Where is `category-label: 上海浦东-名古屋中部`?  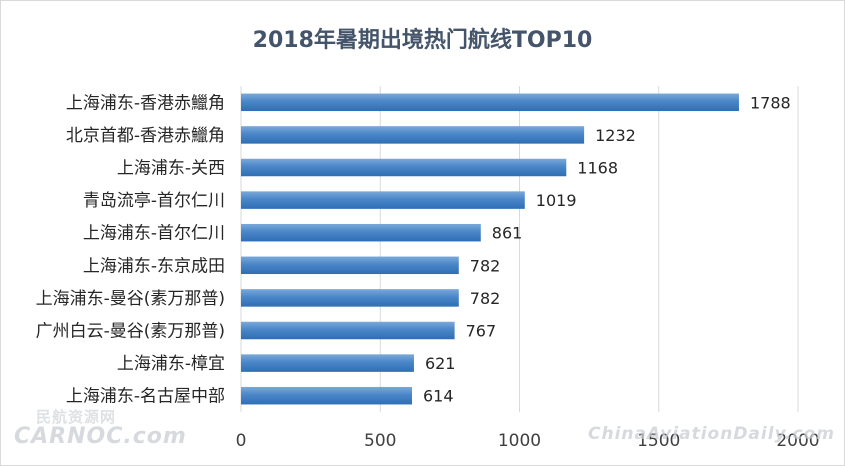 category-label: 上海浦东-名古屋中部 is located at coordinates (145, 397).